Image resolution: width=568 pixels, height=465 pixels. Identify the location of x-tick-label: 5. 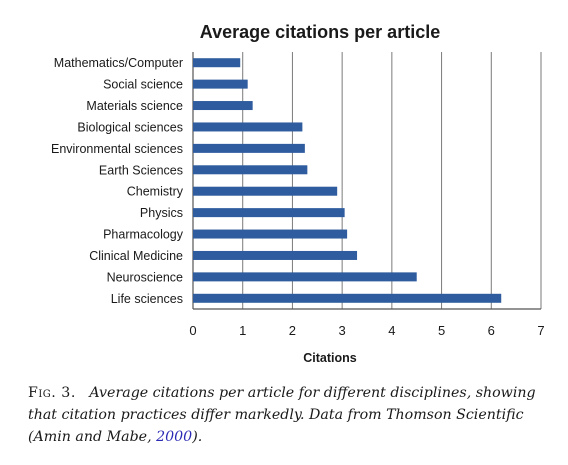
(441, 330).